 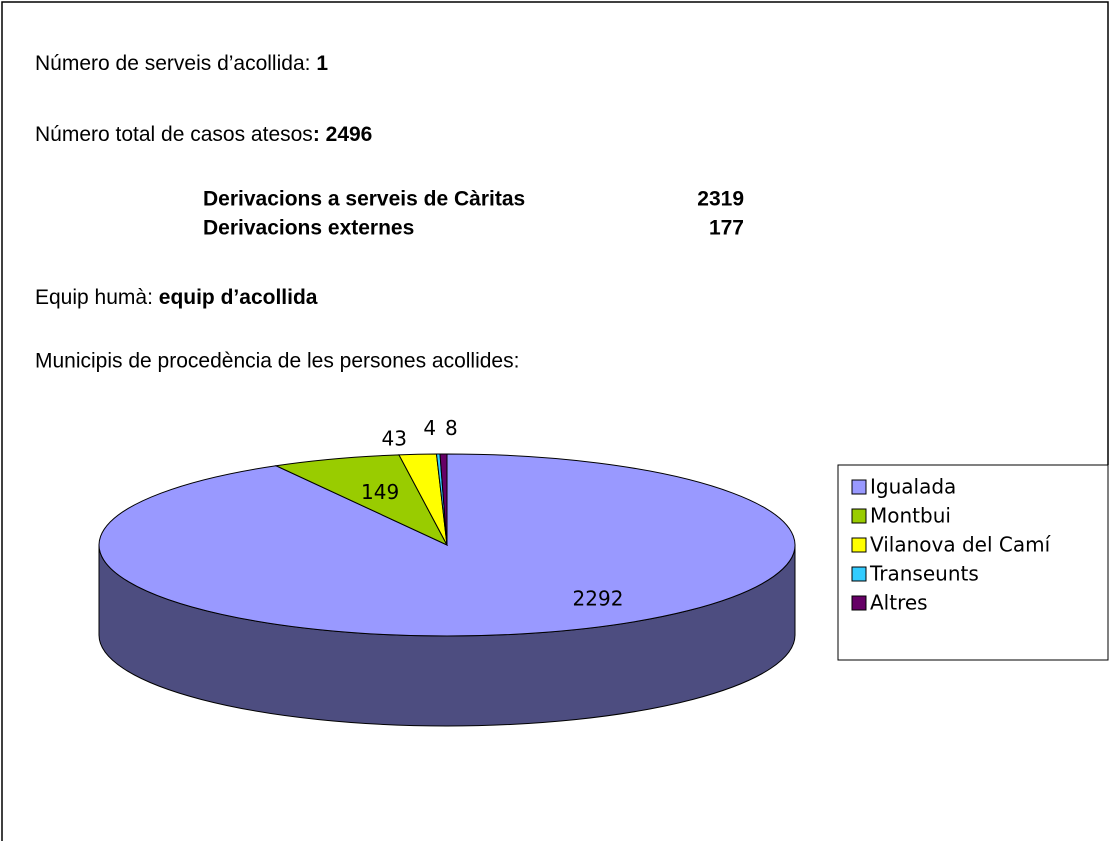 I want to click on data-label: 4, so click(x=429, y=428).